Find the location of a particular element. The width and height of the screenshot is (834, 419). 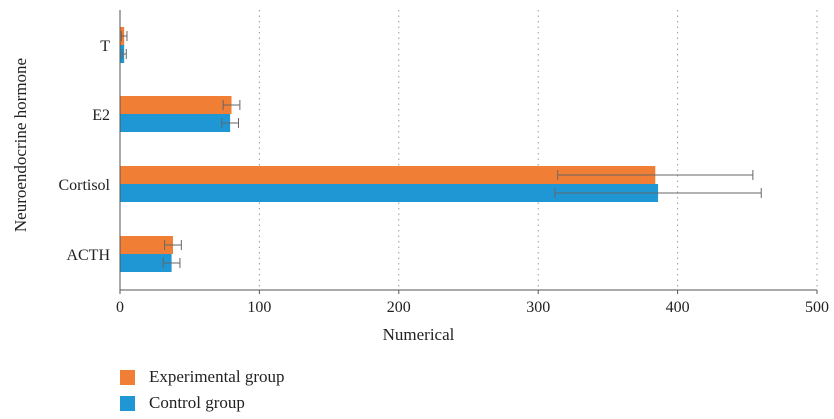

y-tick-label-t: T is located at coordinates (105, 46).